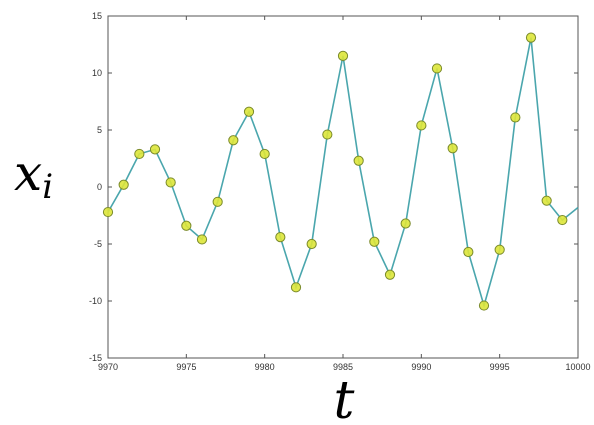 The height and width of the screenshot is (425, 594). Describe the element at coordinates (95, 301) in the screenshot. I see `y-tick-label: -10` at that location.